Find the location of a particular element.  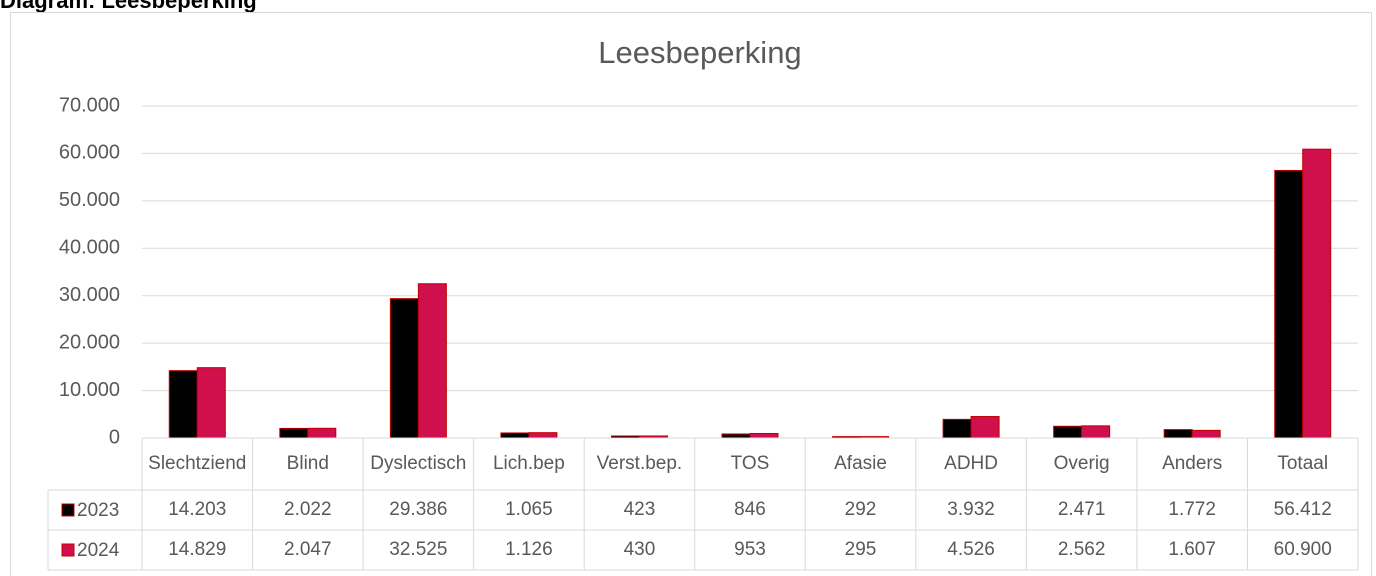

table-value: 846 is located at coordinates (750, 509).